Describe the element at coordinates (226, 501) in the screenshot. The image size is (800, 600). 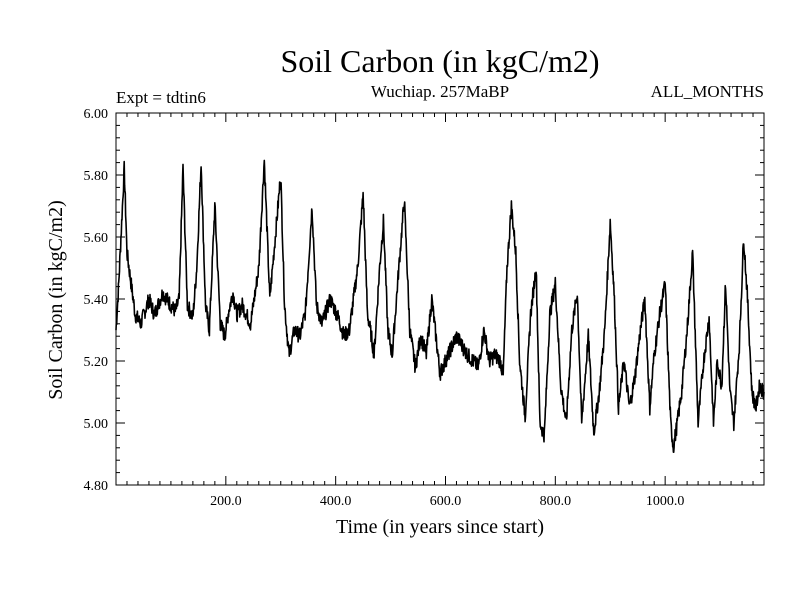
I see `x-tick-label: 200.0` at that location.